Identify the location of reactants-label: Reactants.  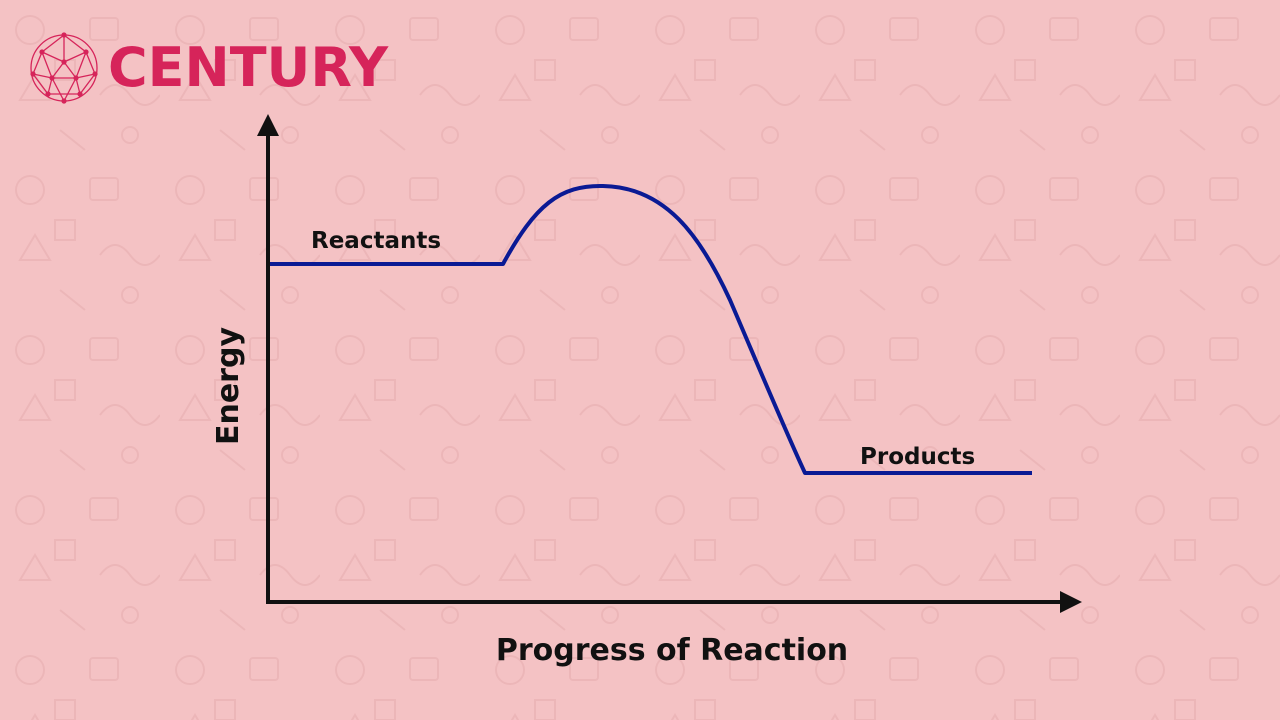
(376, 241).